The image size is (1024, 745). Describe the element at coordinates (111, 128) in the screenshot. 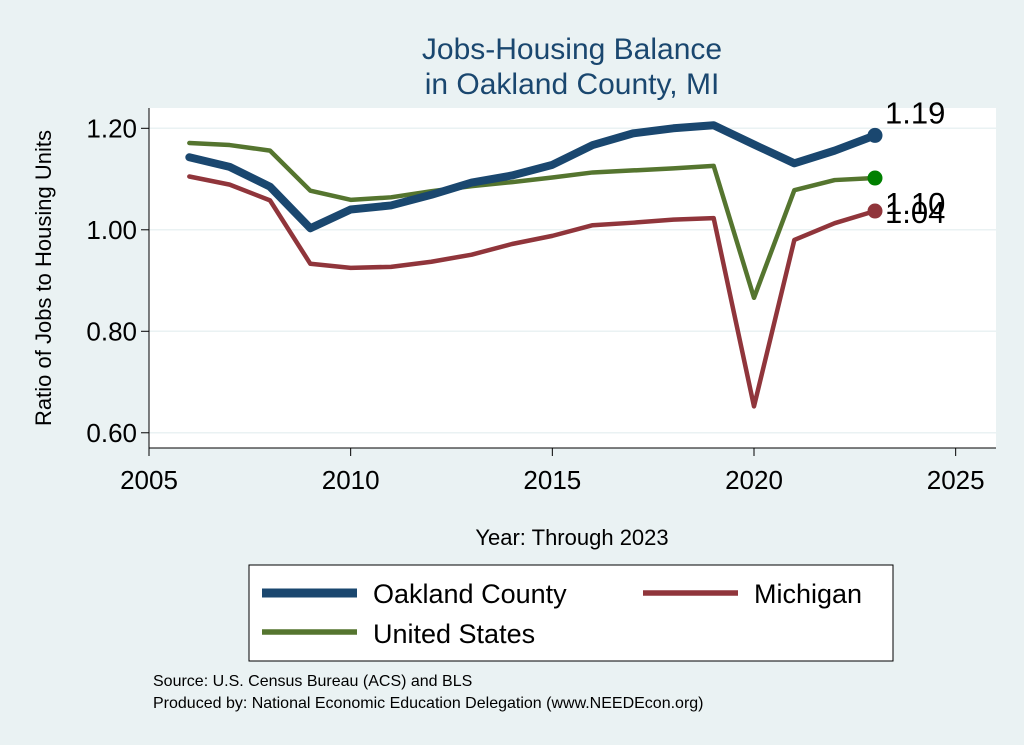

I see `y-tick-label-3: 1.20` at that location.